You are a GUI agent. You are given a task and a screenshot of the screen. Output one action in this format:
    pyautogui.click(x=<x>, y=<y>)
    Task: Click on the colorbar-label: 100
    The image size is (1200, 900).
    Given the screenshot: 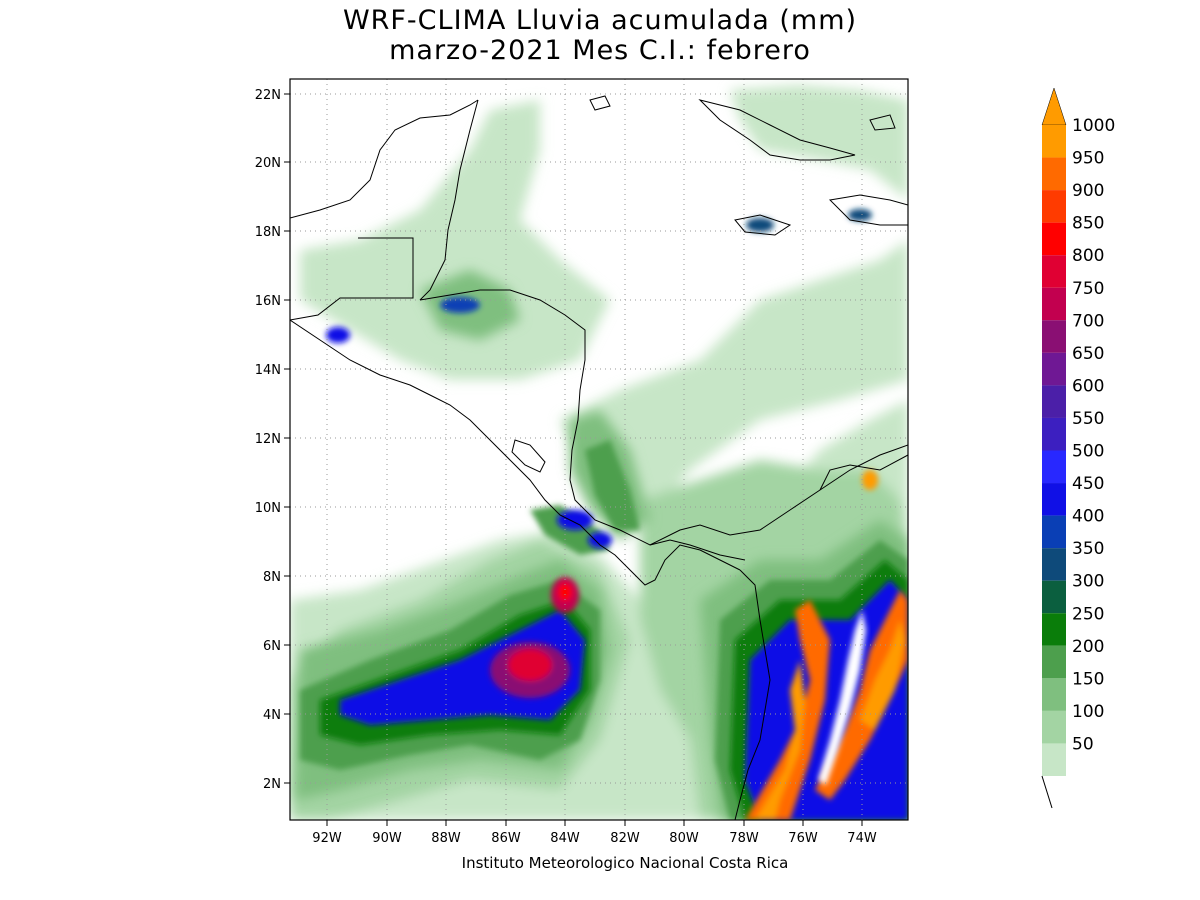 What is the action you would take?
    pyautogui.click(x=1088, y=712)
    